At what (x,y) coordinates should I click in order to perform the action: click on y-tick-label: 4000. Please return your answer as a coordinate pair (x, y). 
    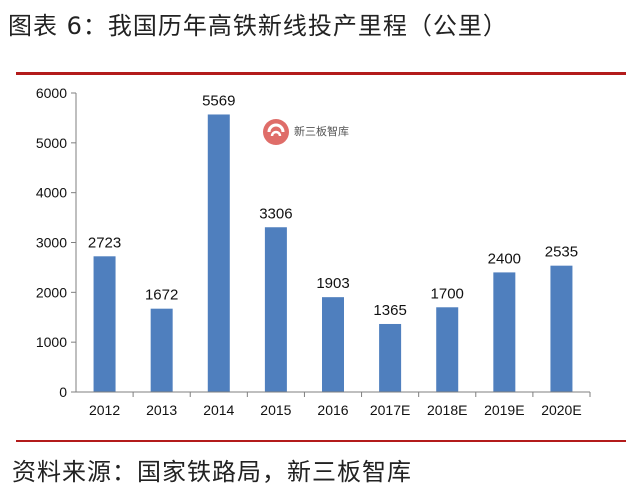
    Looking at the image, I should click on (51, 193).